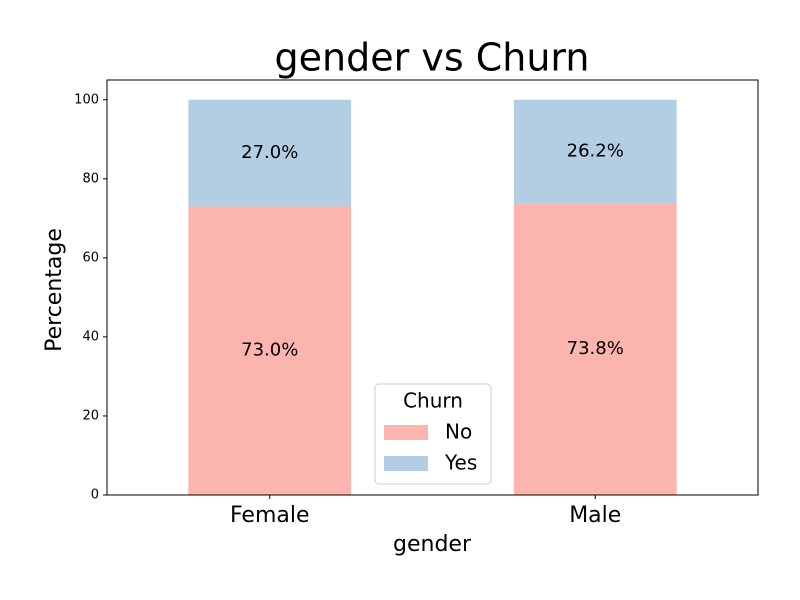 This screenshot has width=800, height=600. Describe the element at coordinates (86, 99) in the screenshot. I see `y-tick-label: 100` at that location.